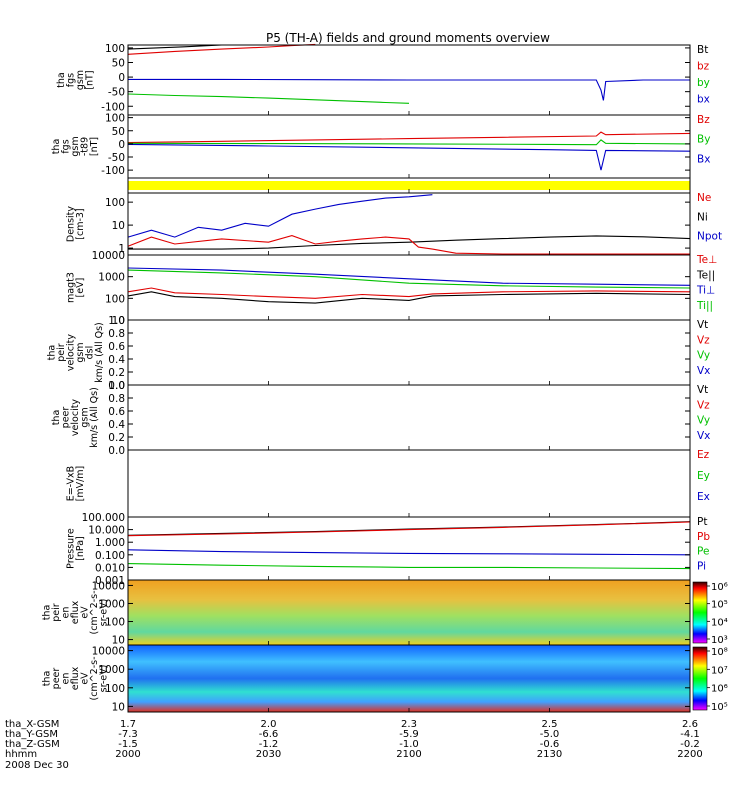 The height and width of the screenshot is (800, 750). Describe the element at coordinates (116, 347) in the screenshot. I see `y-tick-label: 0.6` at that location.